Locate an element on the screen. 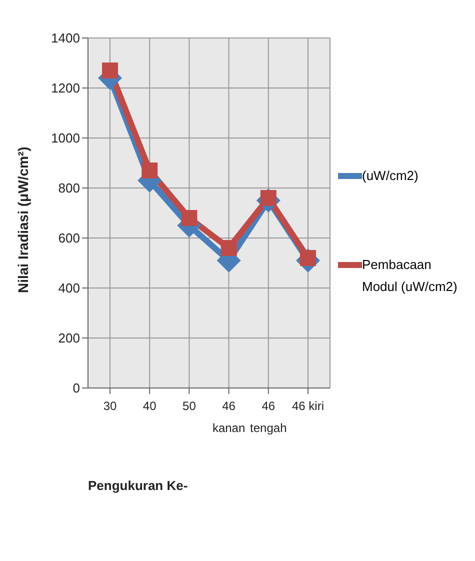 Image resolution: width=475 pixels, height=561 pixels. y-axis-title: Nilai Iradiasi (μW/cm²) is located at coordinates (22, 219).